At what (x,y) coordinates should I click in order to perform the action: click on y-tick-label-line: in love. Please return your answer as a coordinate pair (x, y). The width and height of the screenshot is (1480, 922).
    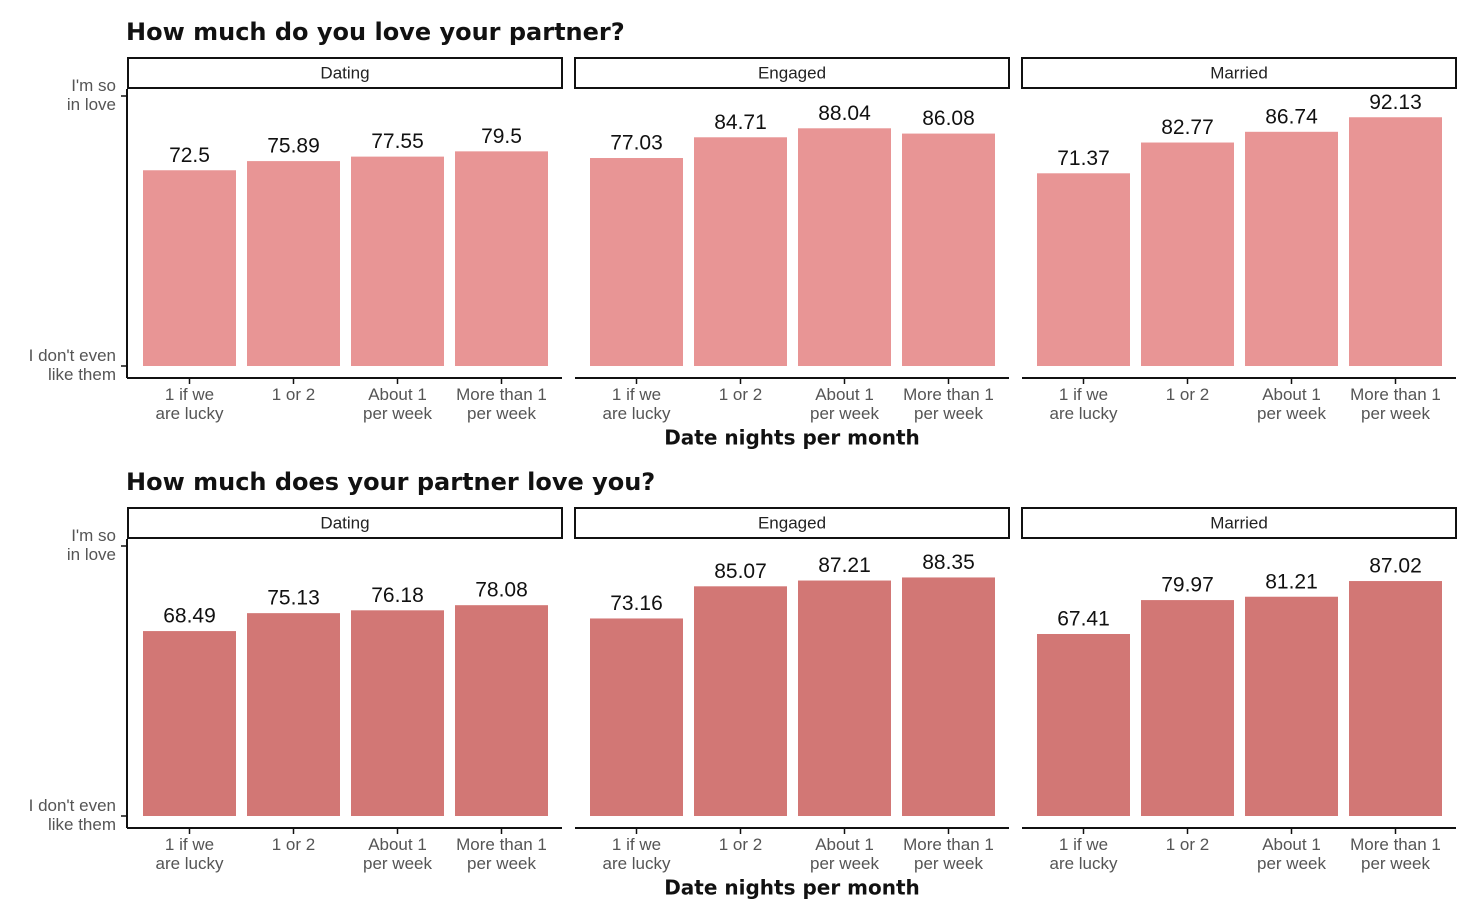
    Looking at the image, I should click on (91, 104).